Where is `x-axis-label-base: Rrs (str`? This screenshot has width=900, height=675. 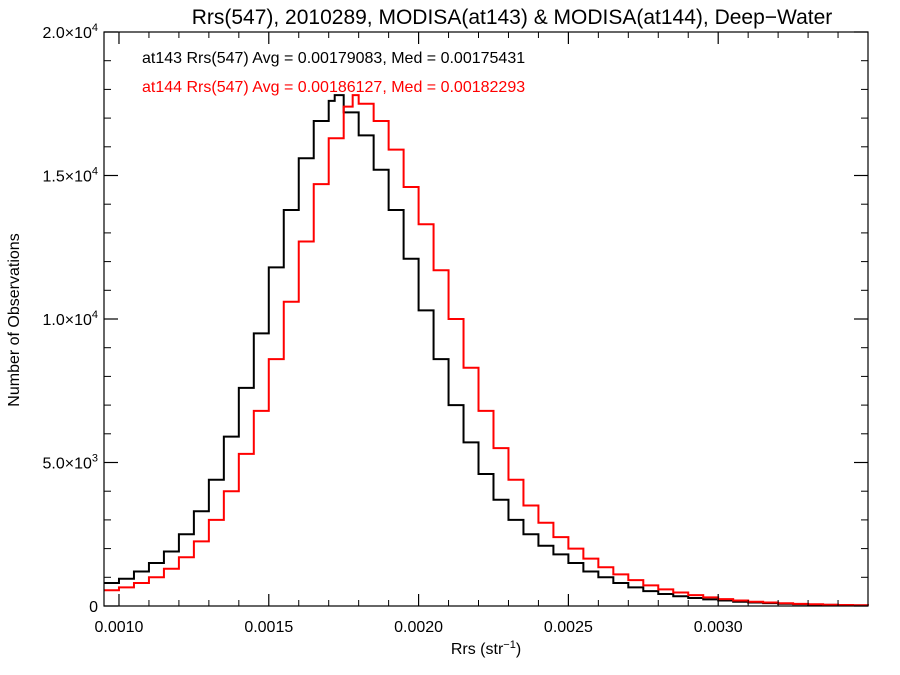
x-axis-label-base: Rrs (str is located at coordinates (477, 649).